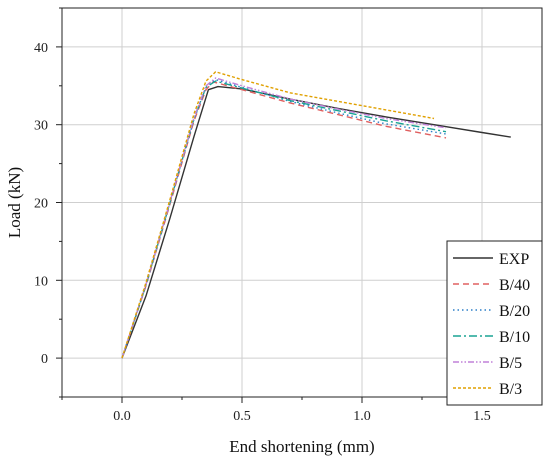  I want to click on x-tick-label: 0.0, so click(122, 416).